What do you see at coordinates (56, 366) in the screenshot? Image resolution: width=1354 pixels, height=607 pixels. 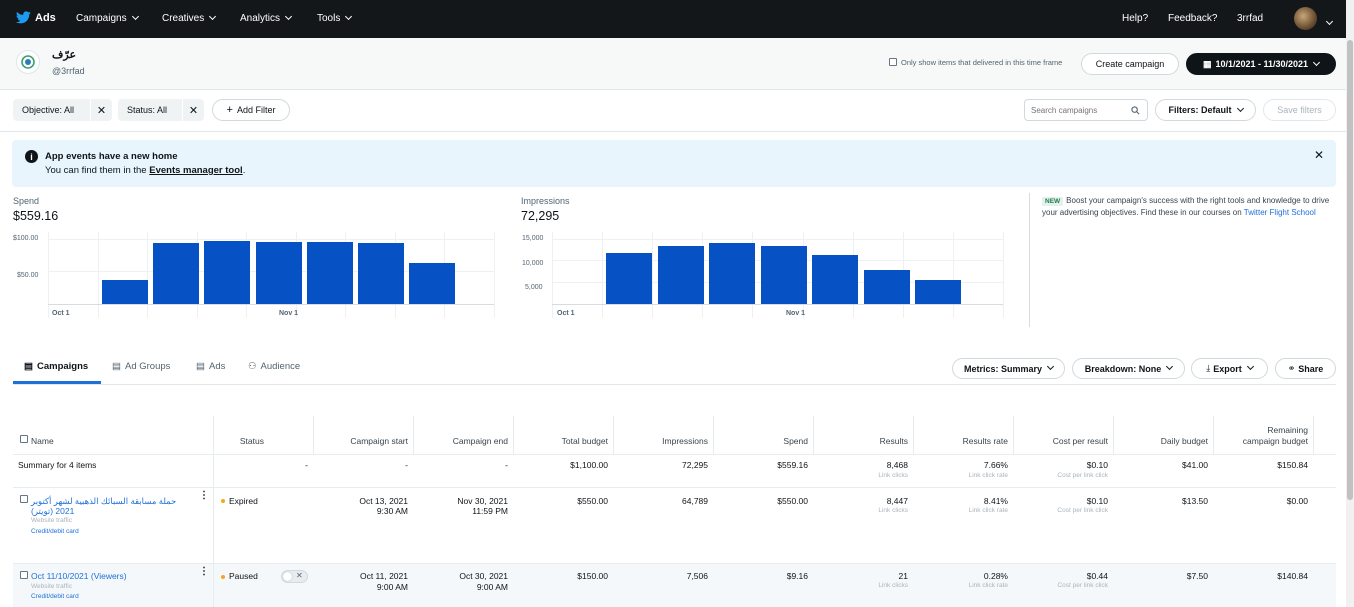 I see `tab-campaigns: ▤ Campaigns` at bounding box center [56, 366].